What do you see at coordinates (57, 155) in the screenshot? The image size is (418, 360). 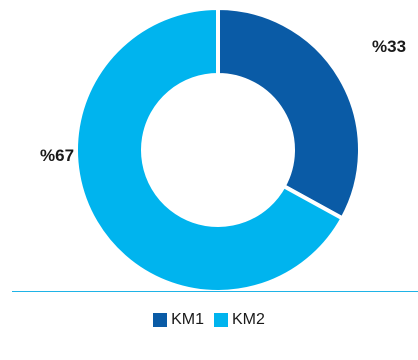 I see `data-label-km2: %67` at bounding box center [57, 155].